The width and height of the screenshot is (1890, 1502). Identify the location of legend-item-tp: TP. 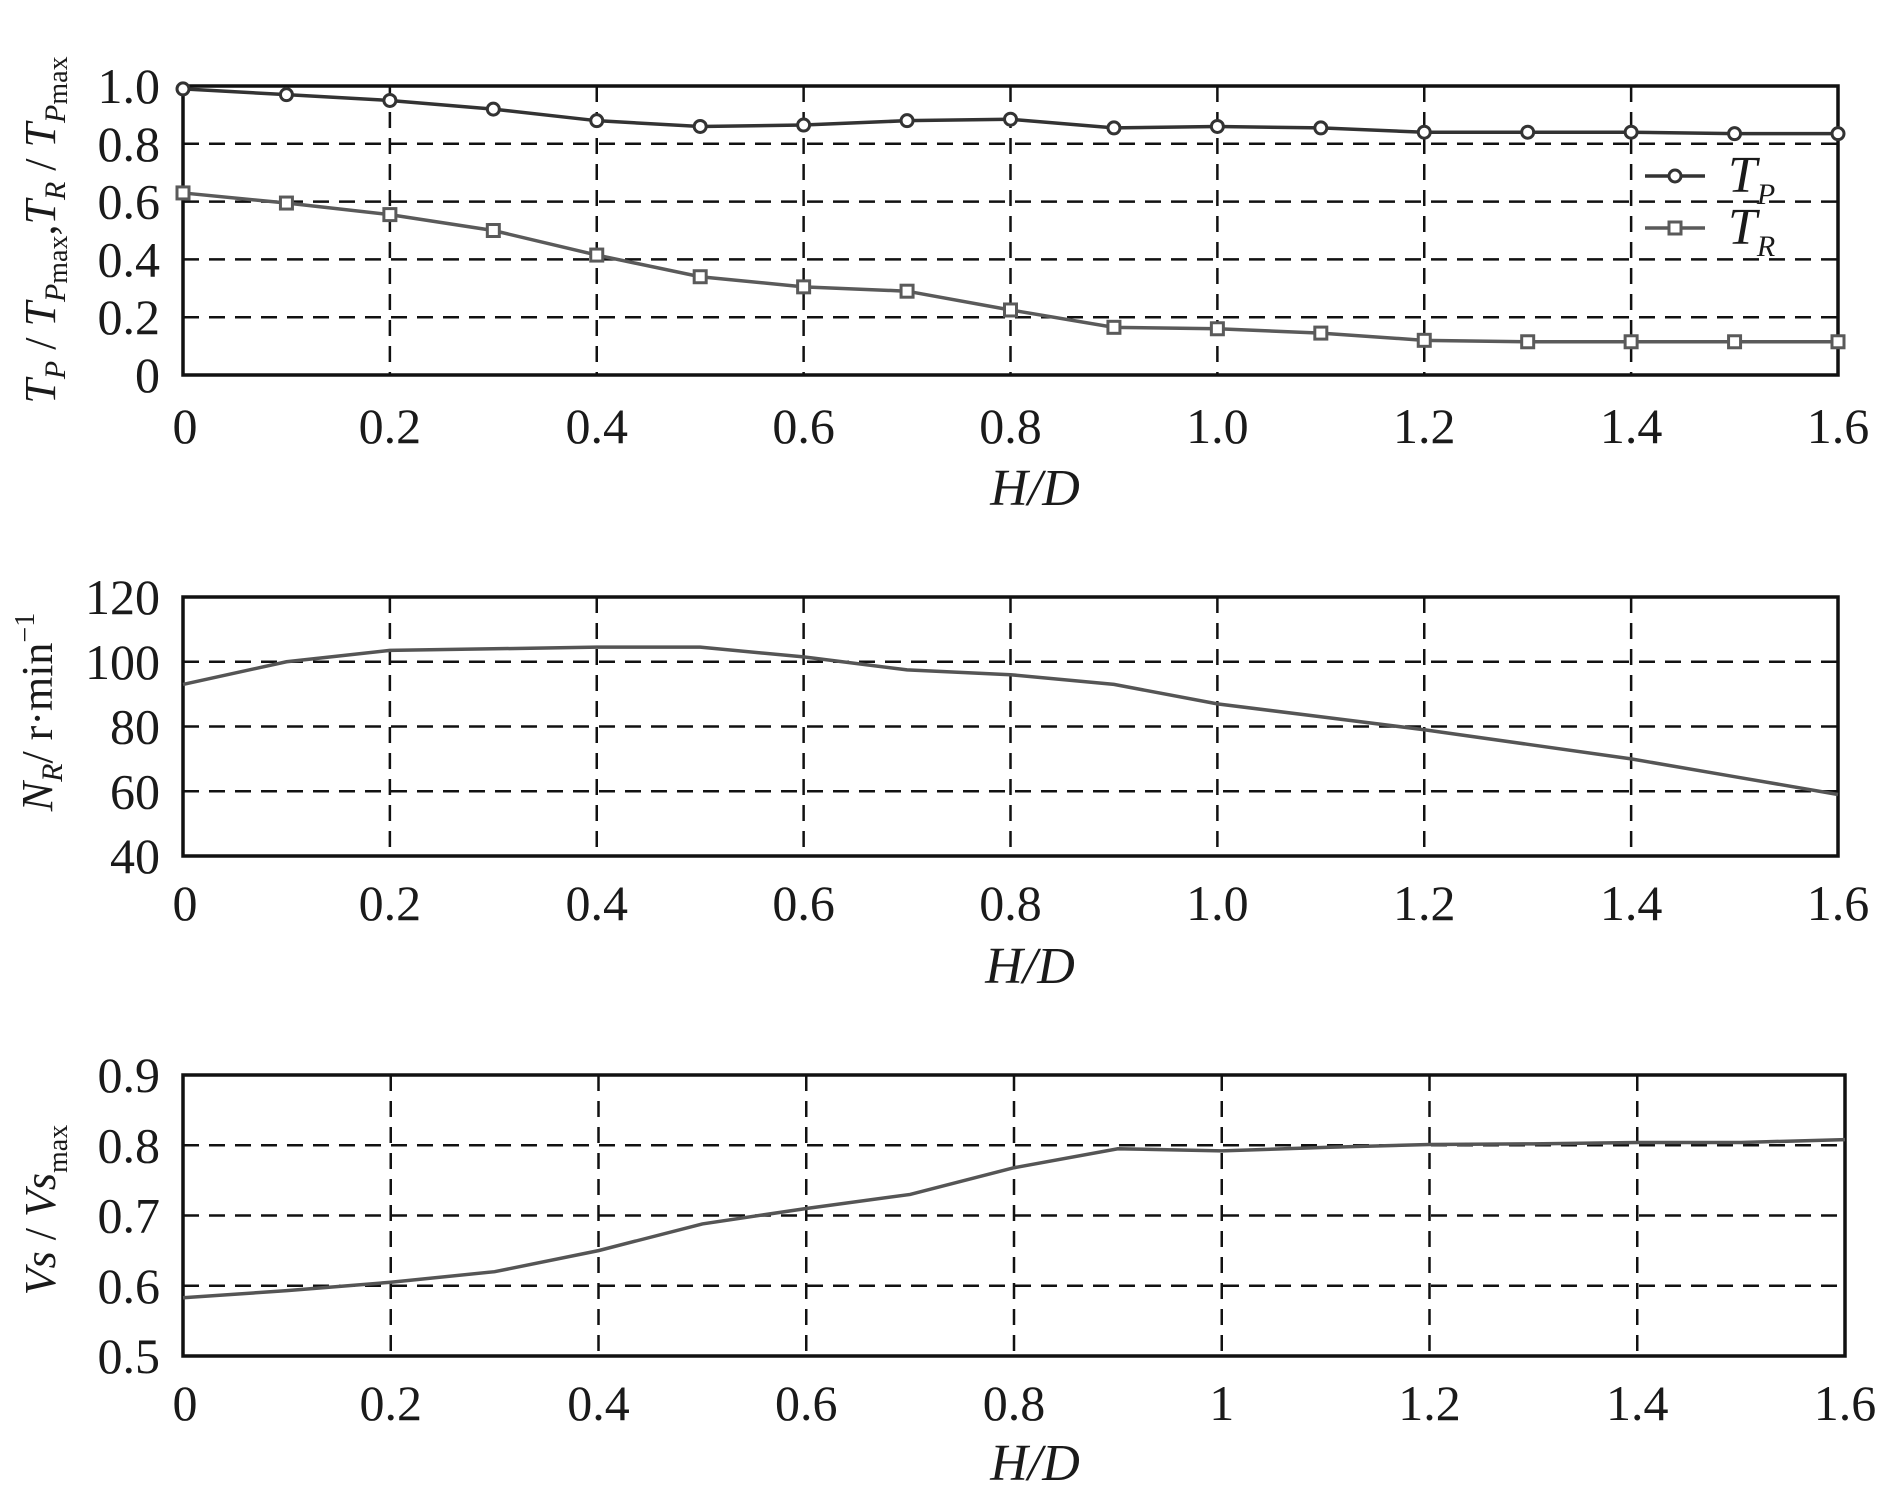
(1710, 179).